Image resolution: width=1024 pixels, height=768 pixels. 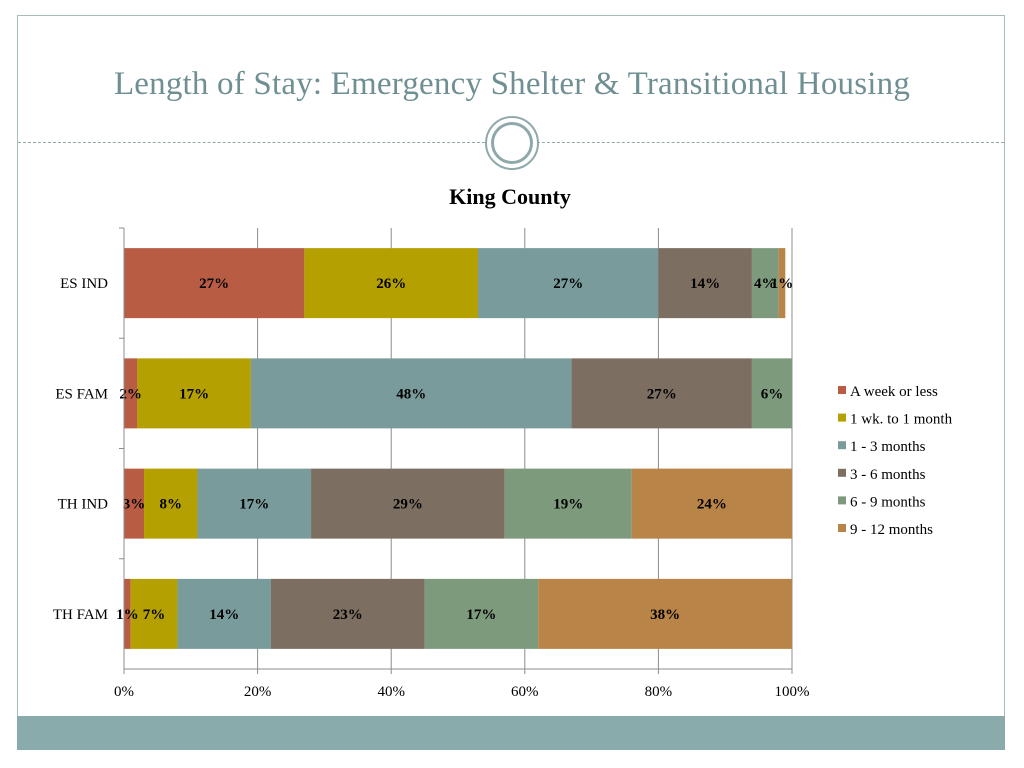 What do you see at coordinates (391, 692) in the screenshot?
I see `x-tick-label: 40%` at bounding box center [391, 692].